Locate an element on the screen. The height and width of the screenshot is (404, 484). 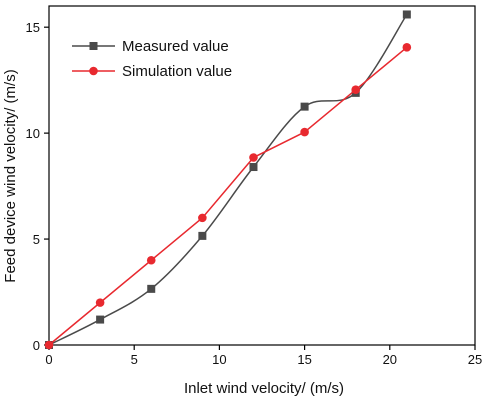
x-tick-label: 20 is located at coordinates (390, 359).